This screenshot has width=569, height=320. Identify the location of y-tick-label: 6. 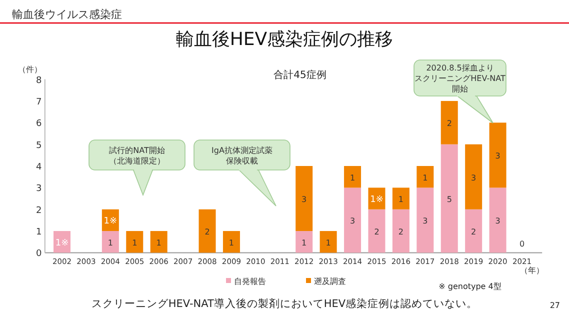
(39, 124).